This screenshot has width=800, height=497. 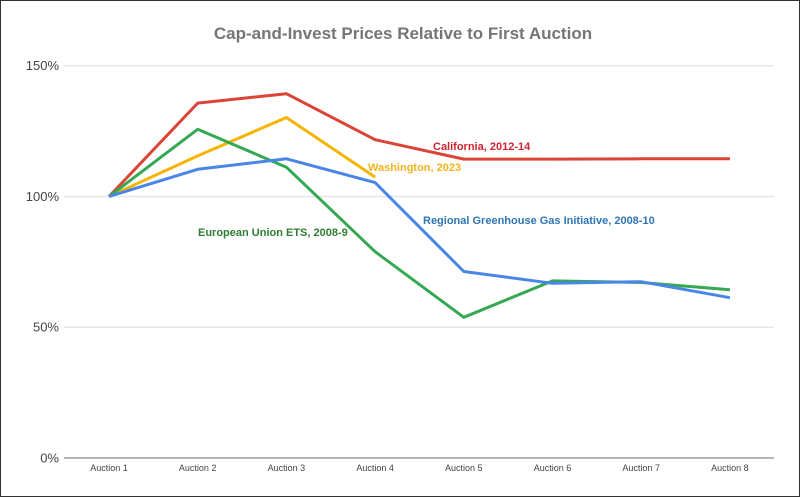 I want to click on x-tick-label: Auction 4, so click(x=375, y=468).